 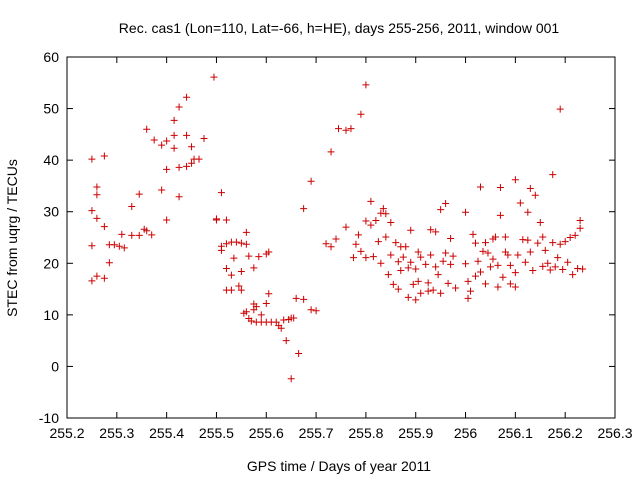 What do you see at coordinates (49, 418) in the screenshot?
I see `y-tick-label: -10` at bounding box center [49, 418].